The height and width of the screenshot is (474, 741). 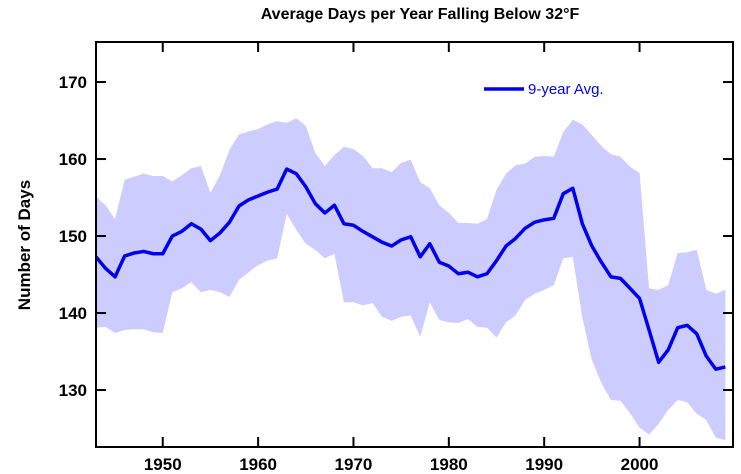 What do you see at coordinates (73, 82) in the screenshot?
I see `y-tick-label: 170` at bounding box center [73, 82].